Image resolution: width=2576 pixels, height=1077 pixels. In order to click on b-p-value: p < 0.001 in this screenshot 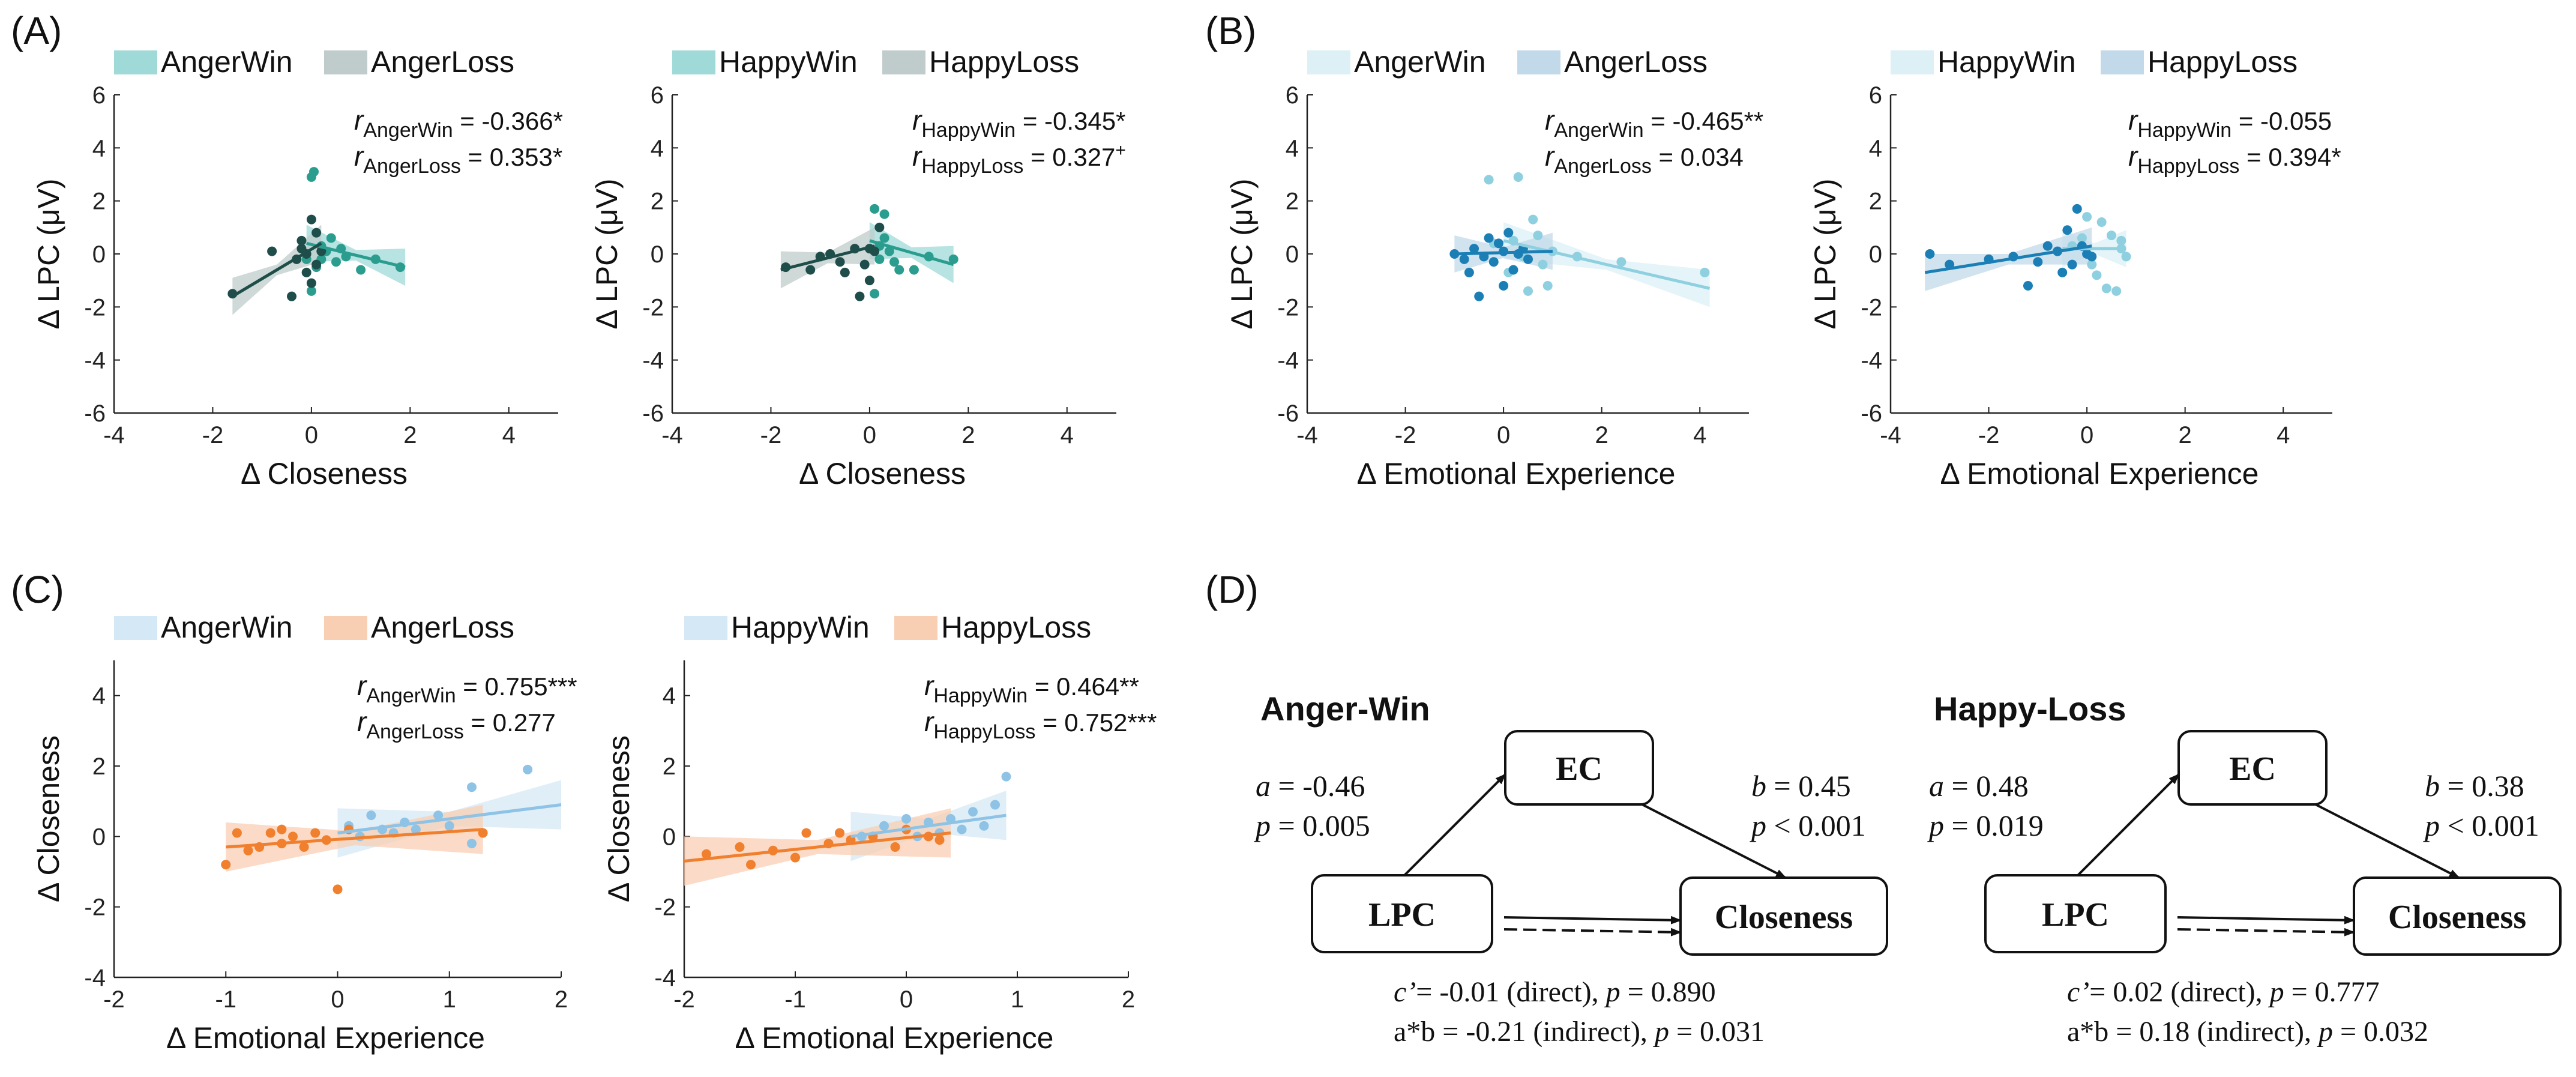, I will do `click(2481, 825)`.